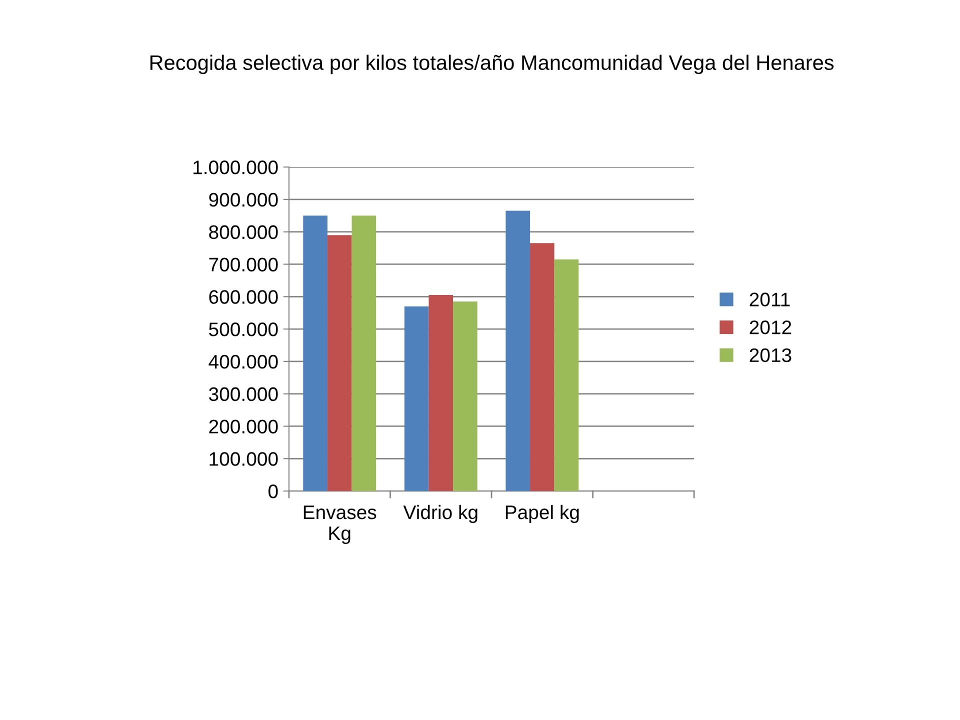  I want to click on y-tick-label: 400.000, so click(243, 361).